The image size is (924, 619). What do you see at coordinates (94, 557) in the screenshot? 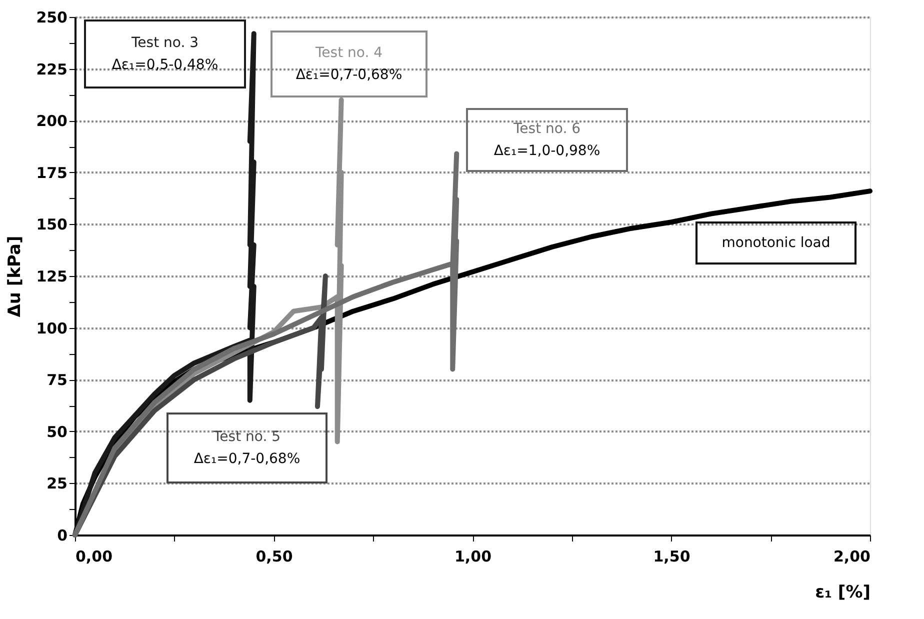
I see `x-tick-label: 0,00` at bounding box center [94, 557].